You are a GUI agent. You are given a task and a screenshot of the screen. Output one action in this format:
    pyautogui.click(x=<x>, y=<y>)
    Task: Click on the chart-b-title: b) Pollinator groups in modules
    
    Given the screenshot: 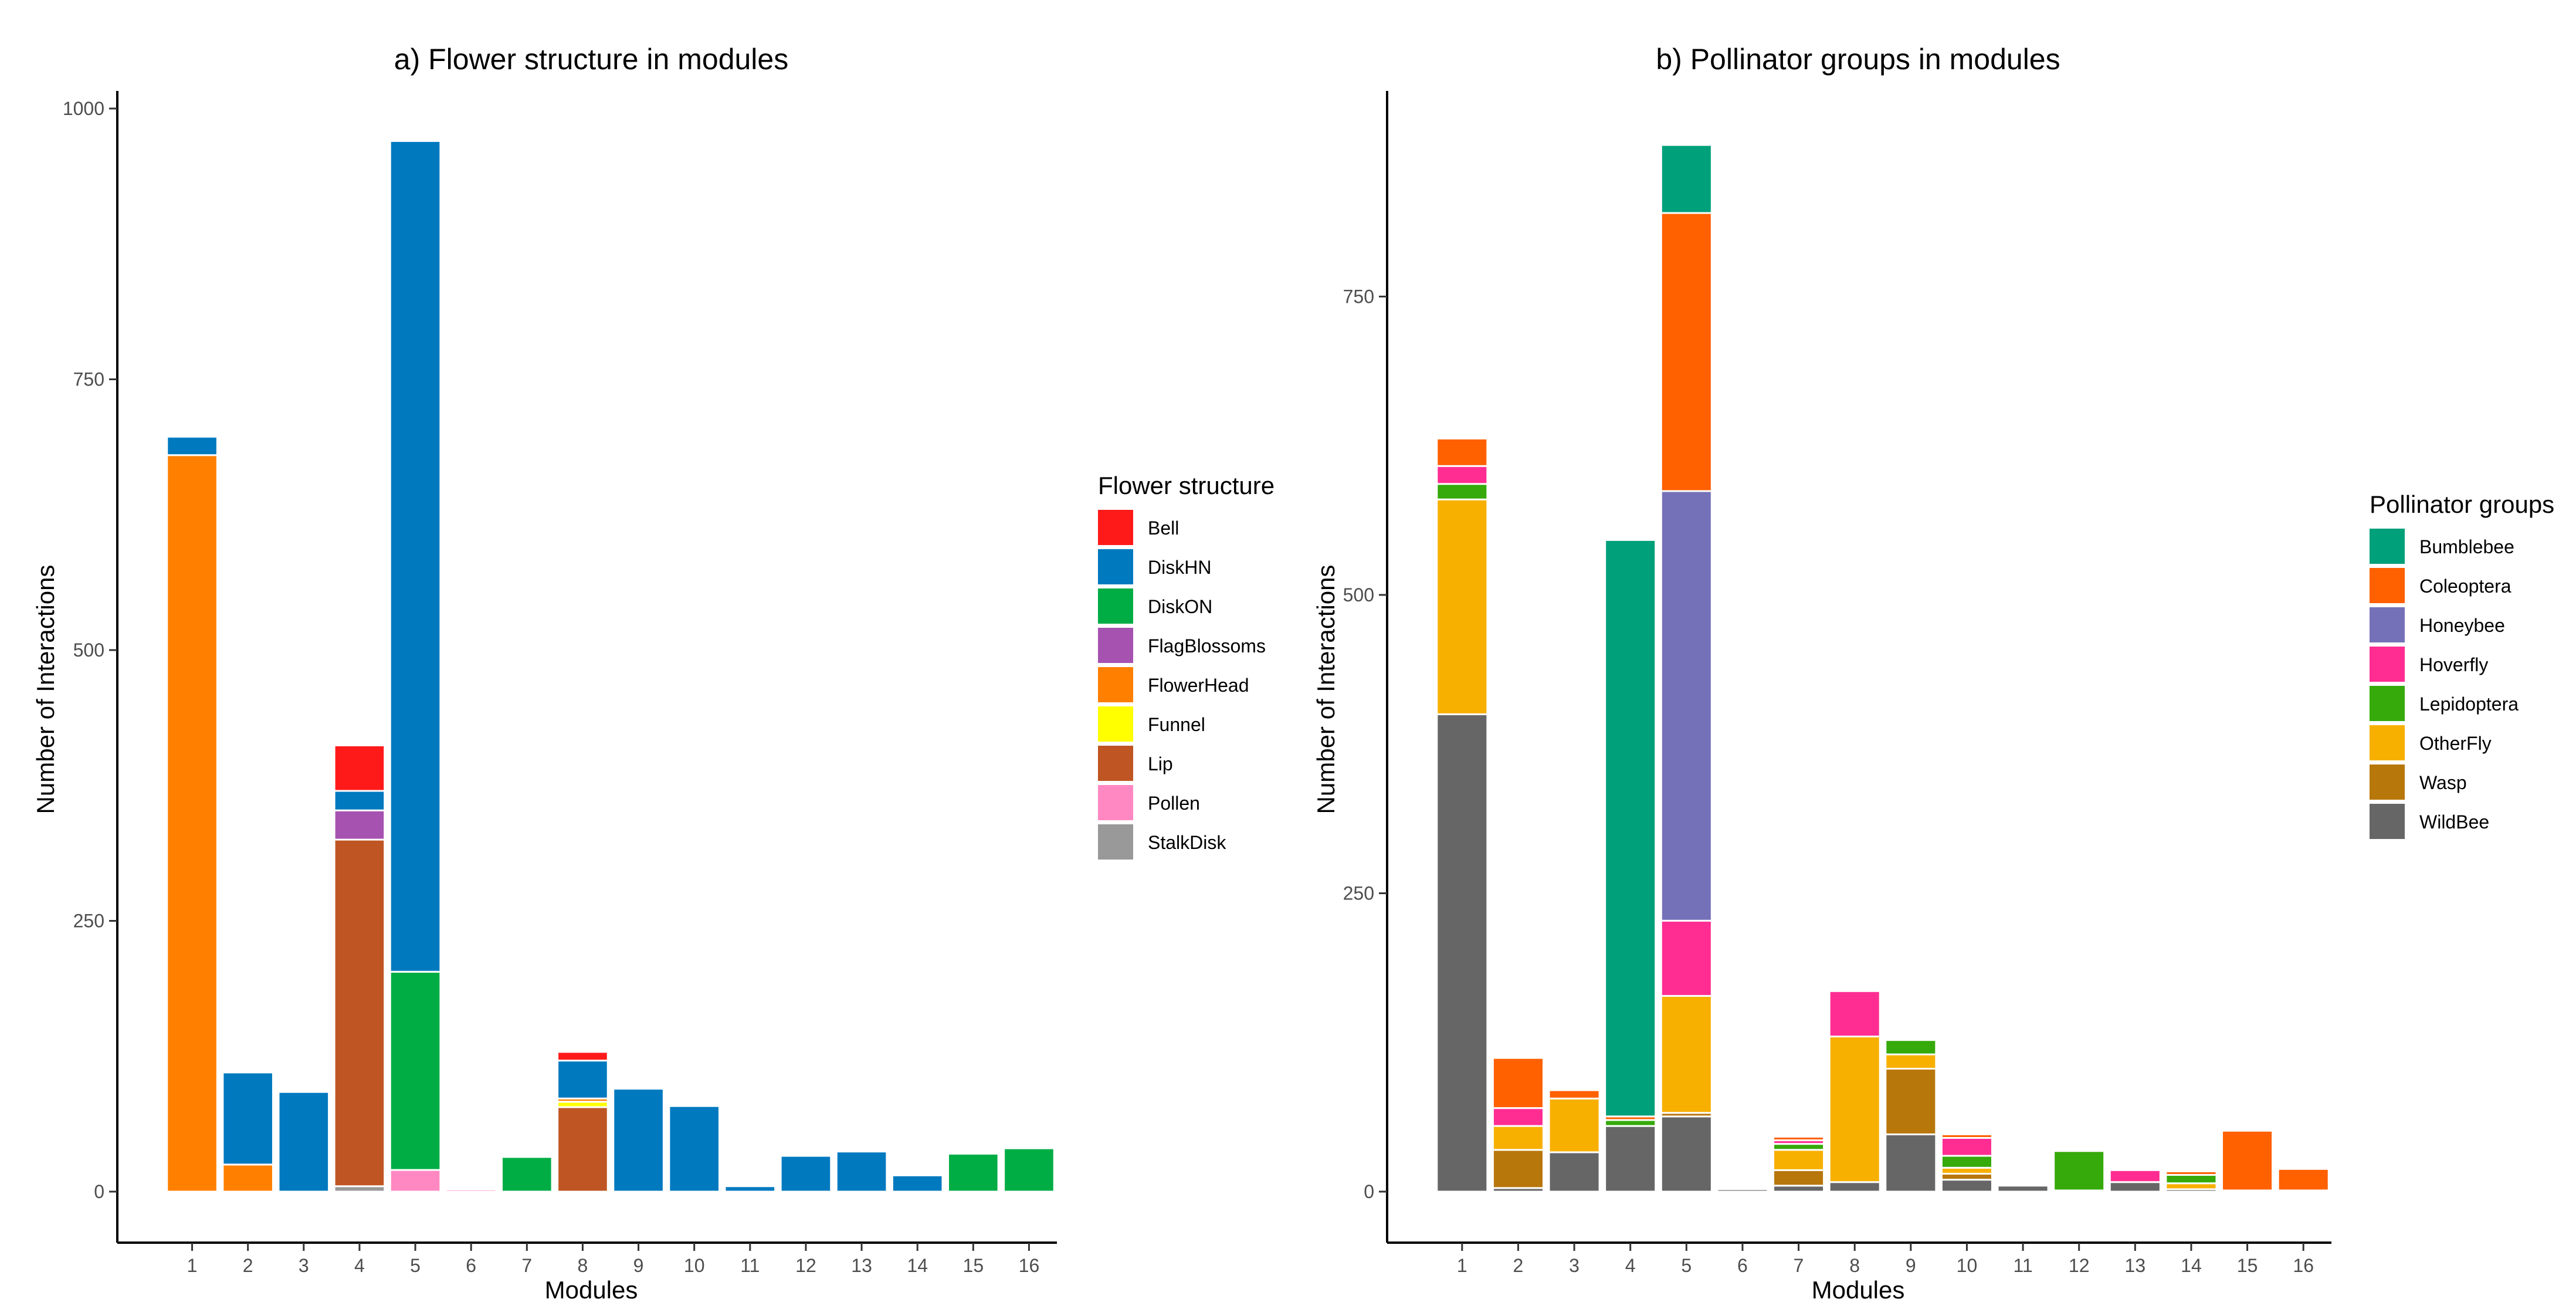 What is the action you would take?
    pyautogui.click(x=1858, y=59)
    